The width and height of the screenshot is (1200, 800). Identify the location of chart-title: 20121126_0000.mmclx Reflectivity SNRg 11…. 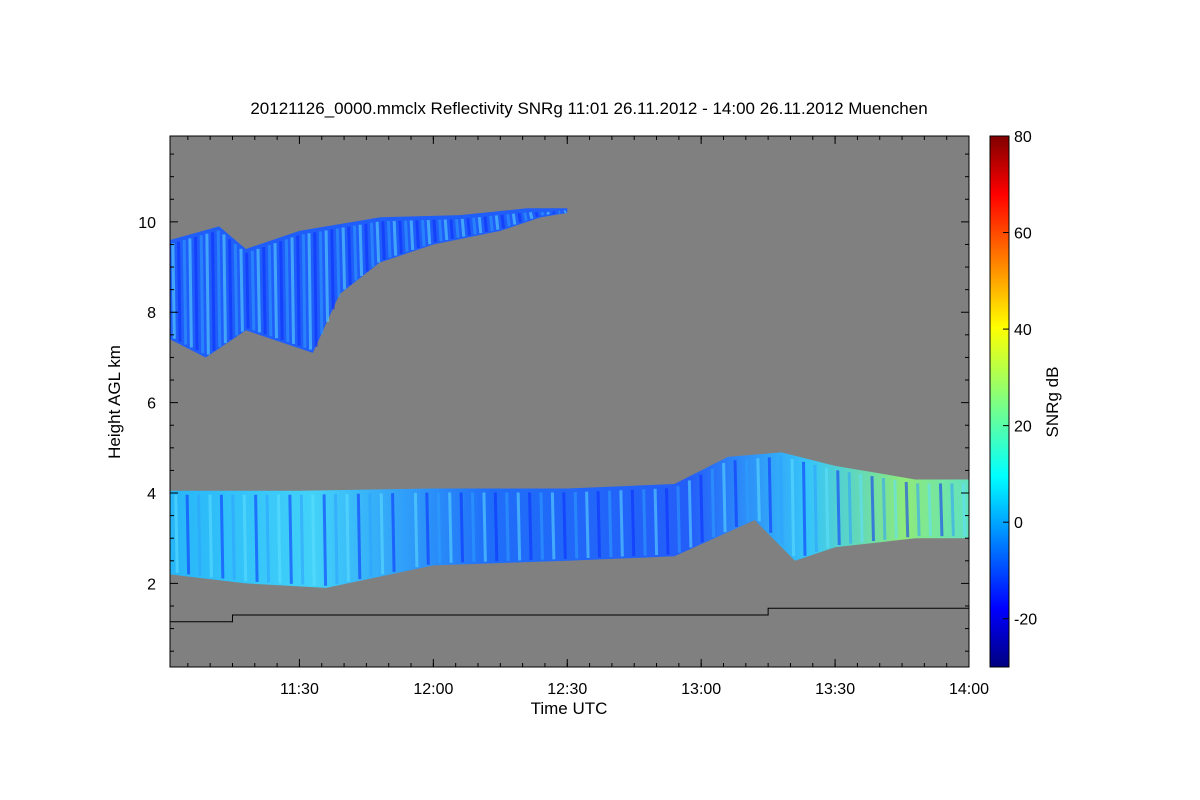
(588, 108).